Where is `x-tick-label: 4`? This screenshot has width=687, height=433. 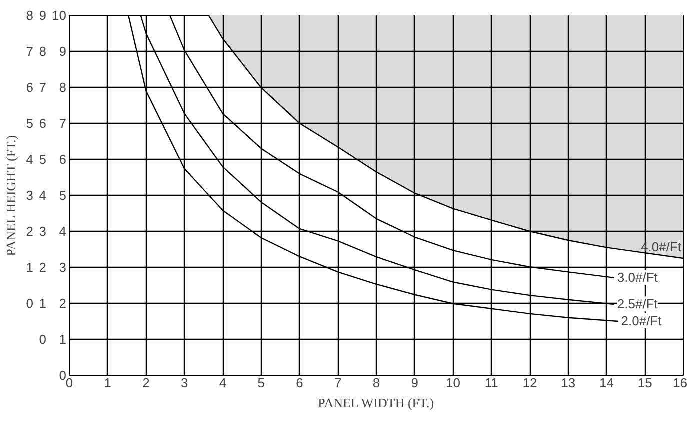
x-tick-label: 4 is located at coordinates (223, 383).